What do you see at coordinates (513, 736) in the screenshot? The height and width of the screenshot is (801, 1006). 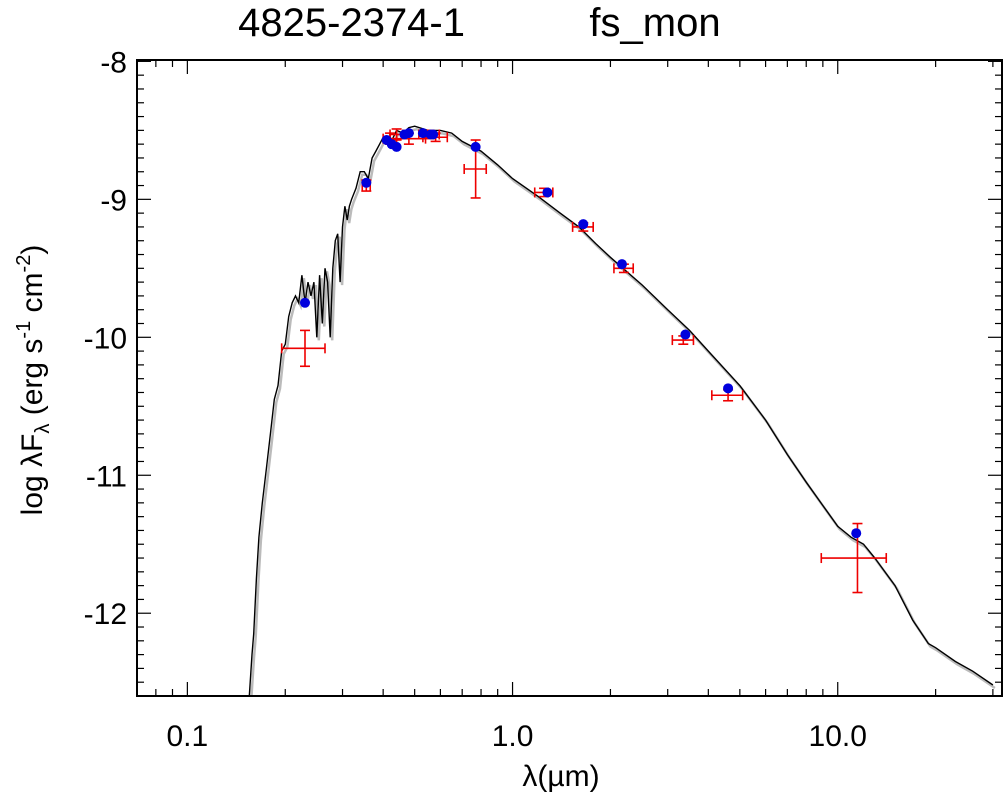 I see `x-tick-label: 1.0` at bounding box center [513, 736].